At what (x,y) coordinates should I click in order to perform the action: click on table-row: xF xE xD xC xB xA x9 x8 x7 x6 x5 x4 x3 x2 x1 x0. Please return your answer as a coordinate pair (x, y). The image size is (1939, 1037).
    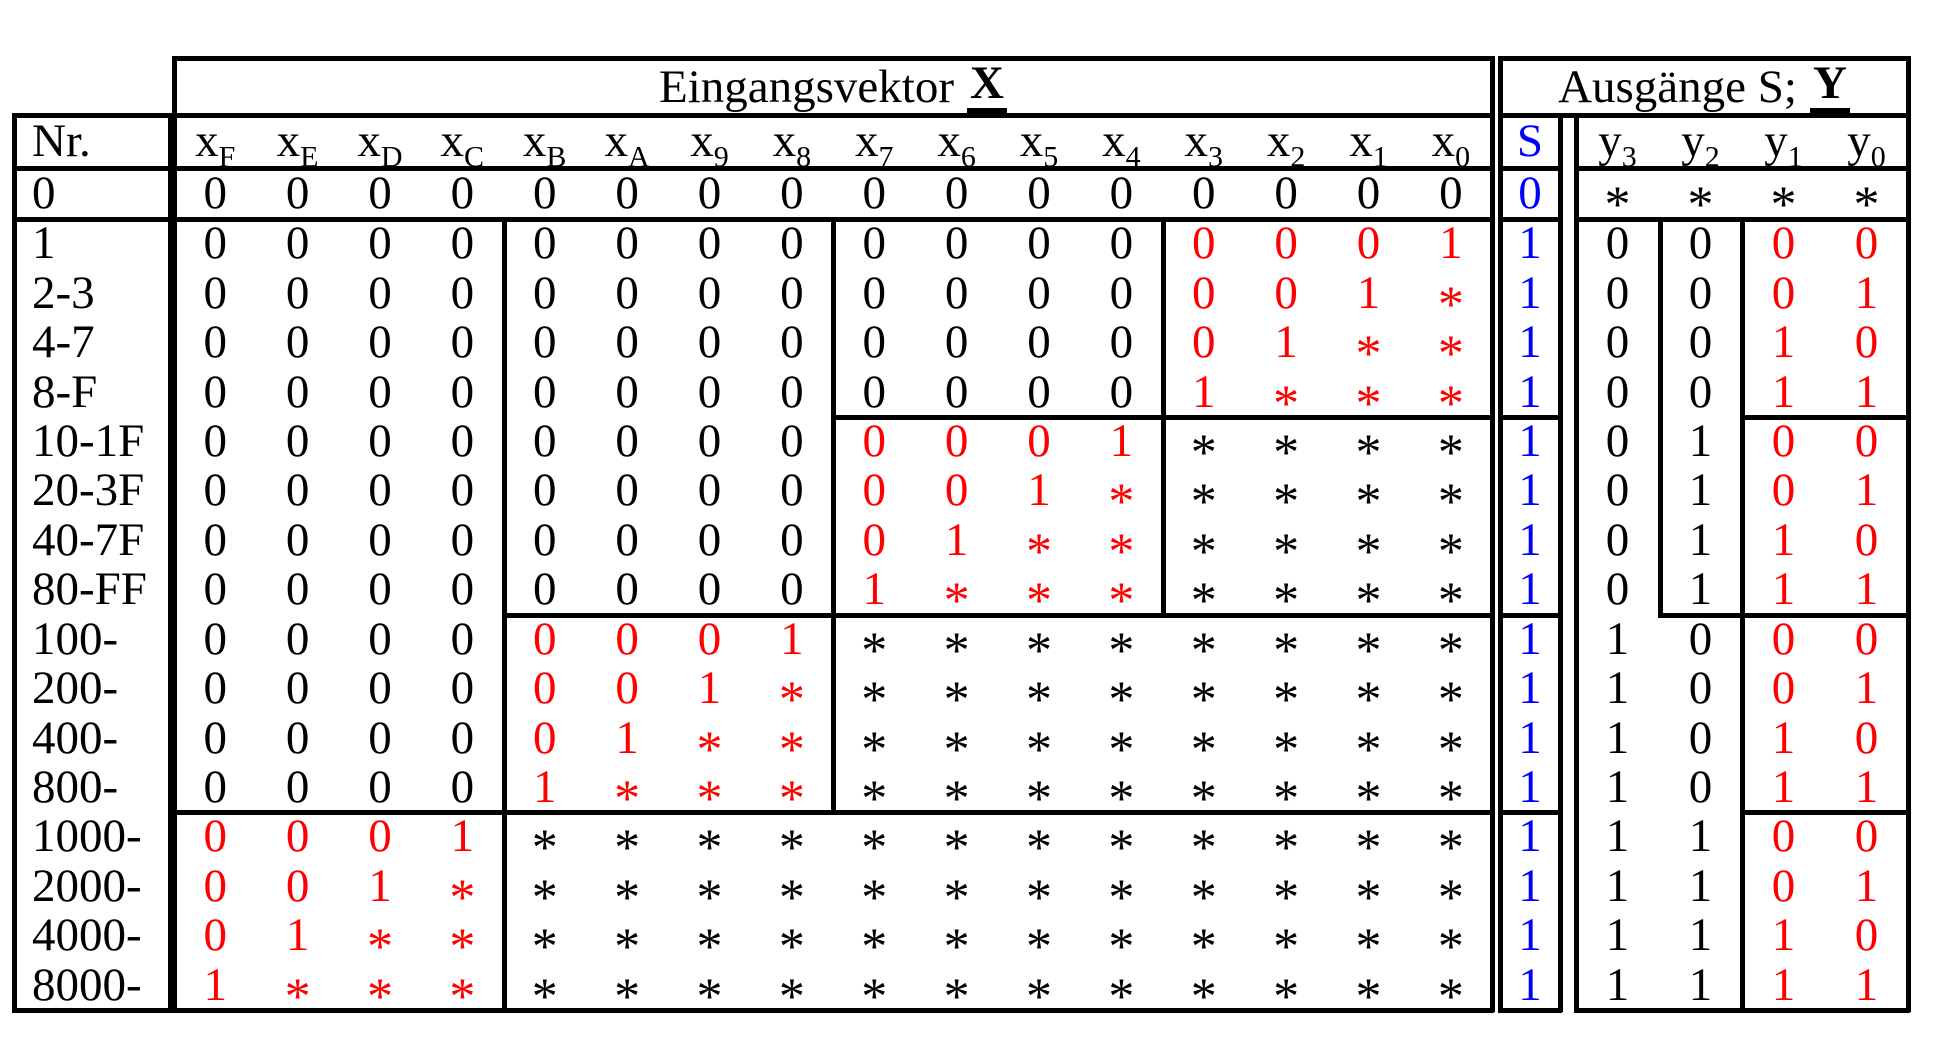
    Looking at the image, I should click on (833, 144).